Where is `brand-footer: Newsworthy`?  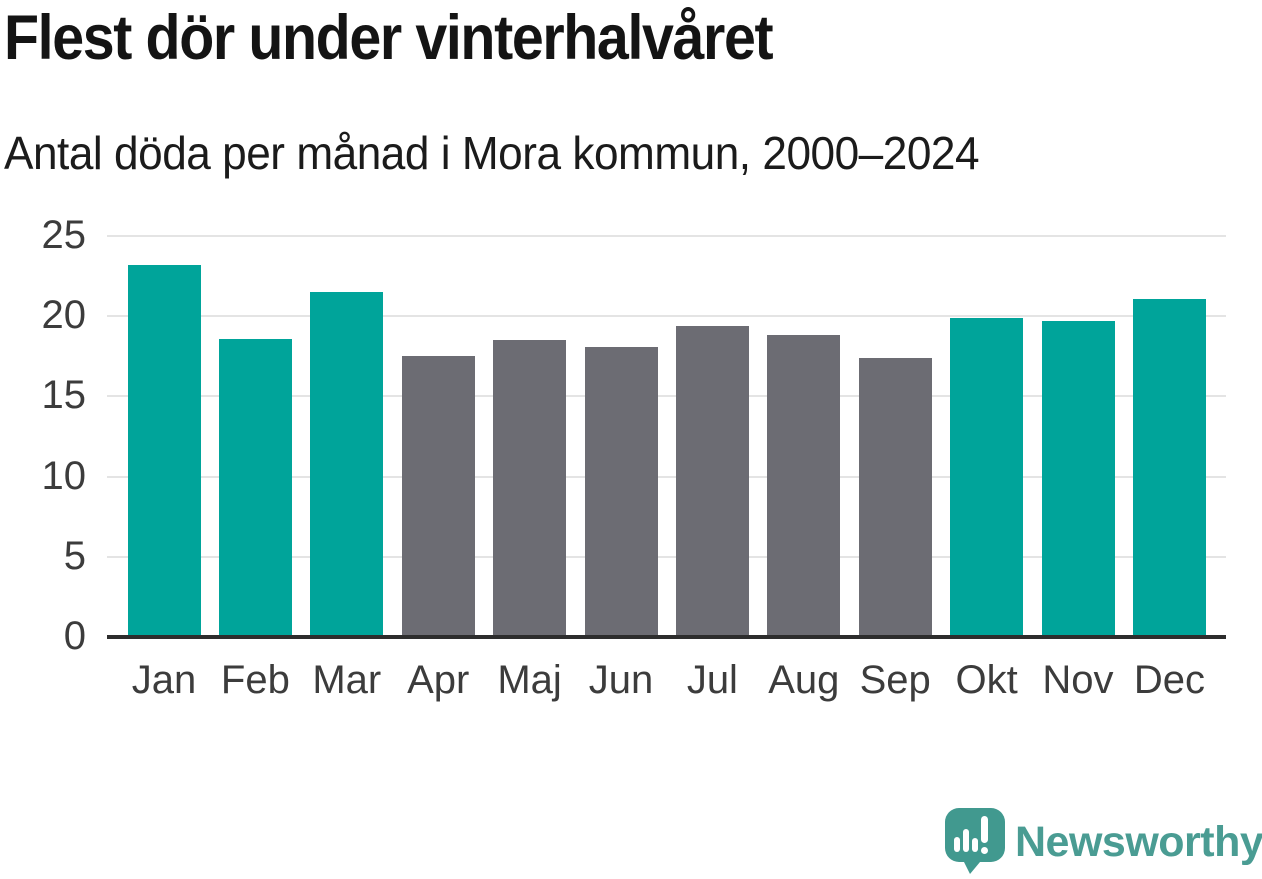
brand-footer: Newsworthy is located at coordinates (1103, 841).